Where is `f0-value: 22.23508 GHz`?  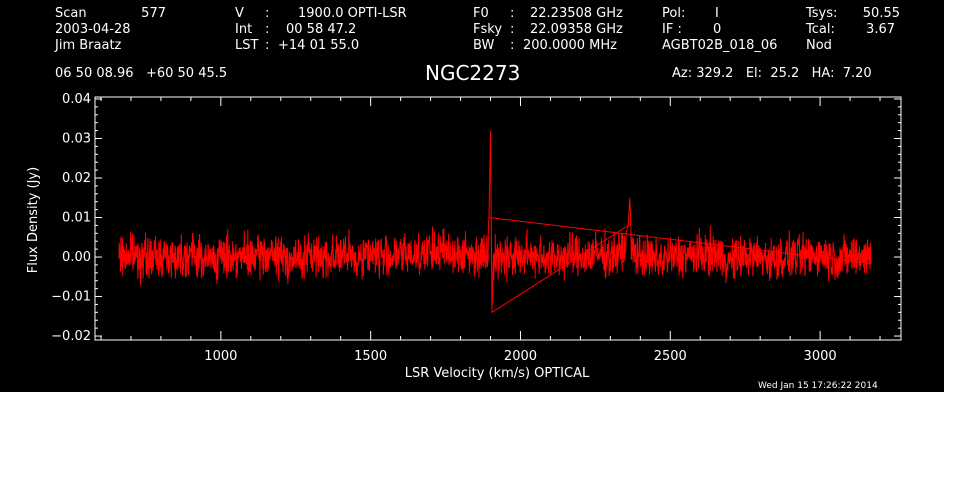 f0-value: 22.23508 GHz is located at coordinates (576, 13).